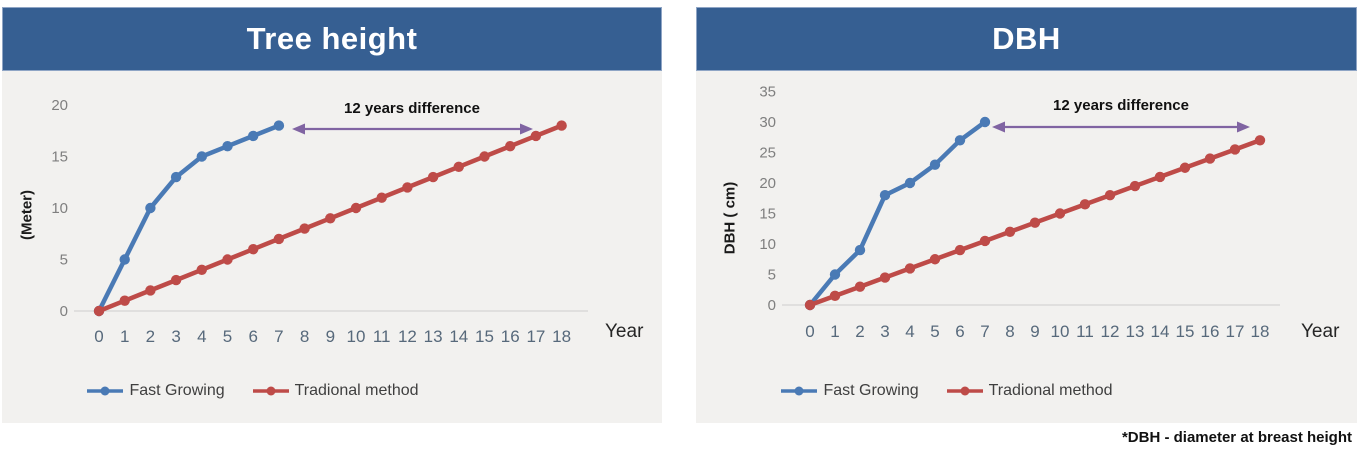  I want to click on legend-item-fast-growing: Fast Growing, so click(849, 391).